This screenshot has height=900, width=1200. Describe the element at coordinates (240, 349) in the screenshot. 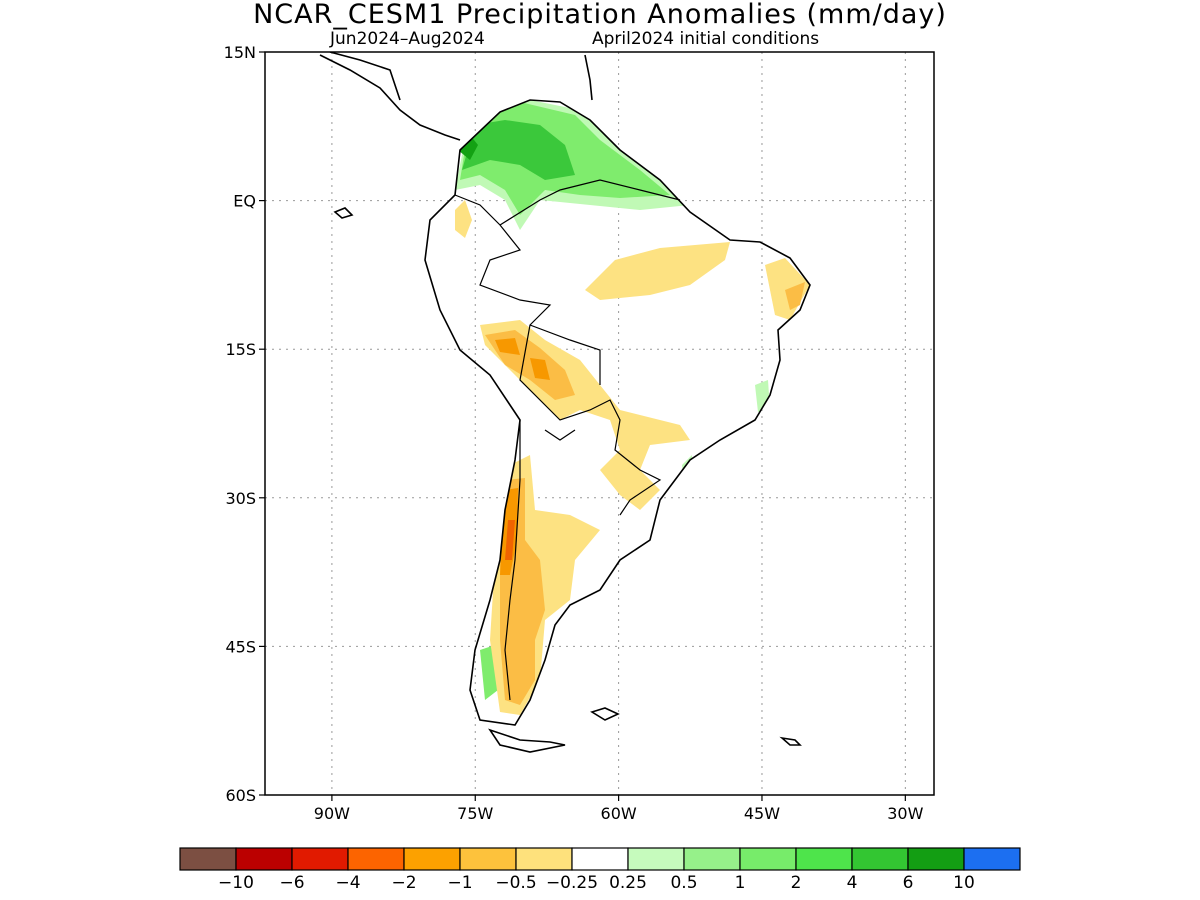

I see `lat-tick-label: 15S` at that location.